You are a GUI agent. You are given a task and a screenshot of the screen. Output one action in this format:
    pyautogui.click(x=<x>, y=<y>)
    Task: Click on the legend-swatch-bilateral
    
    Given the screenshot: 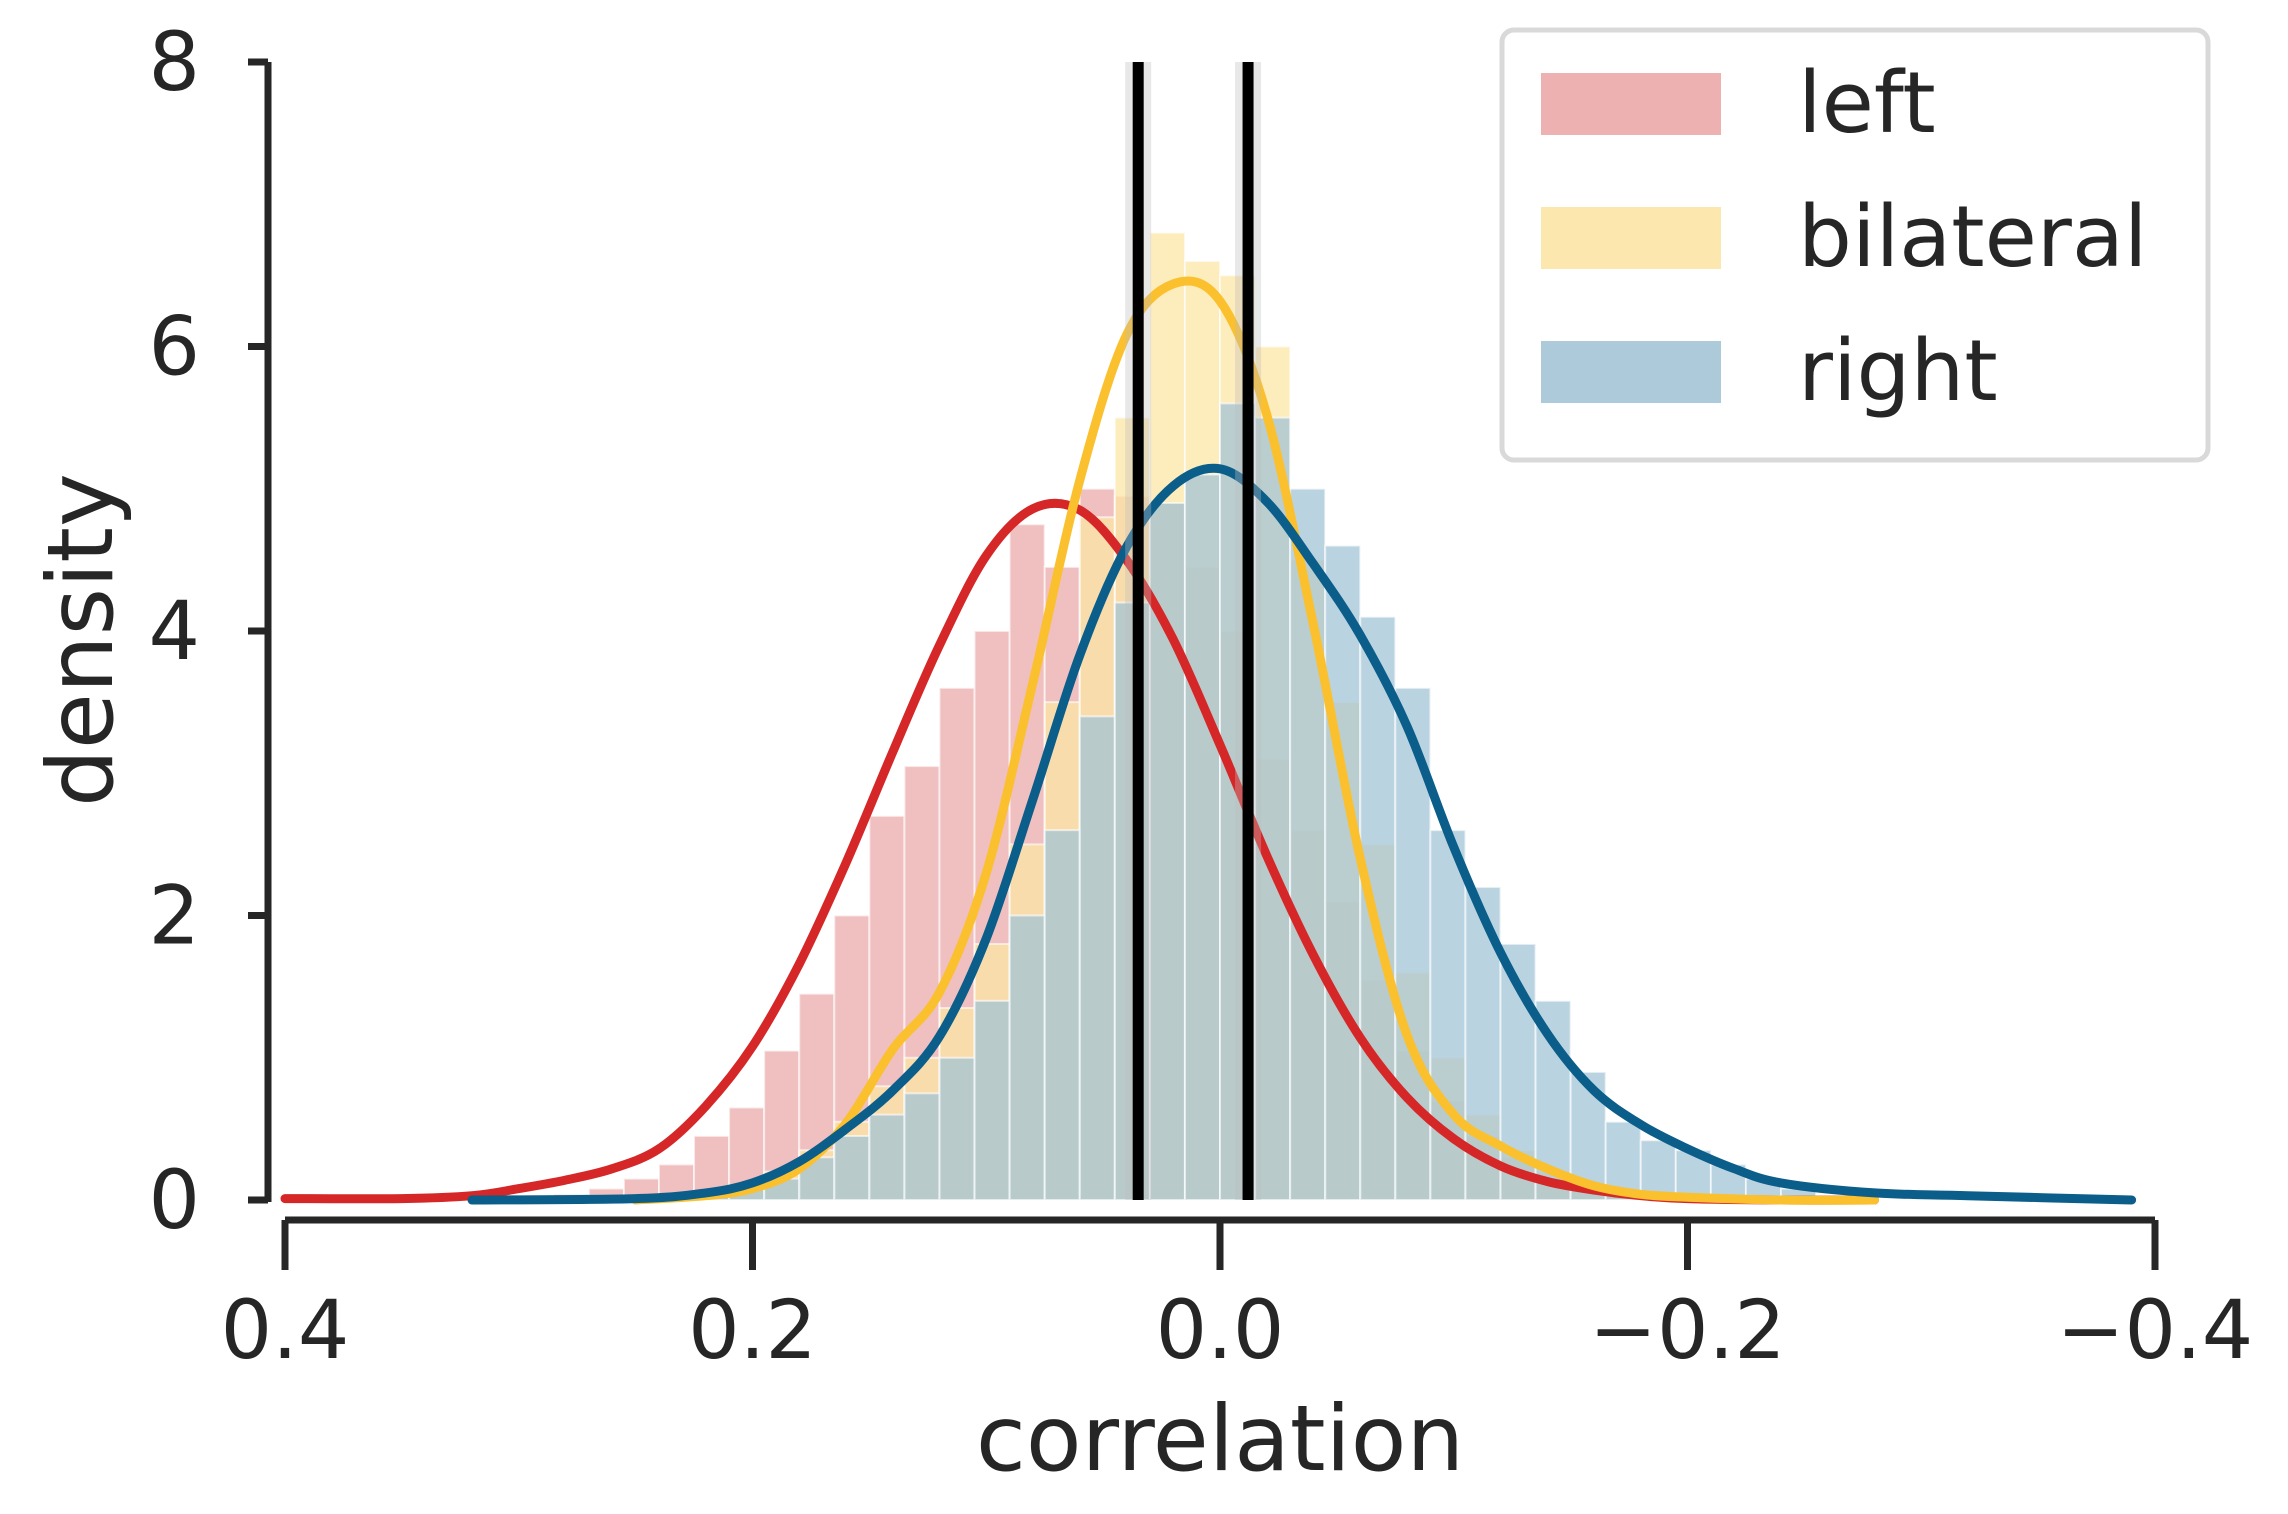 What is the action you would take?
    pyautogui.click(x=1631, y=238)
    